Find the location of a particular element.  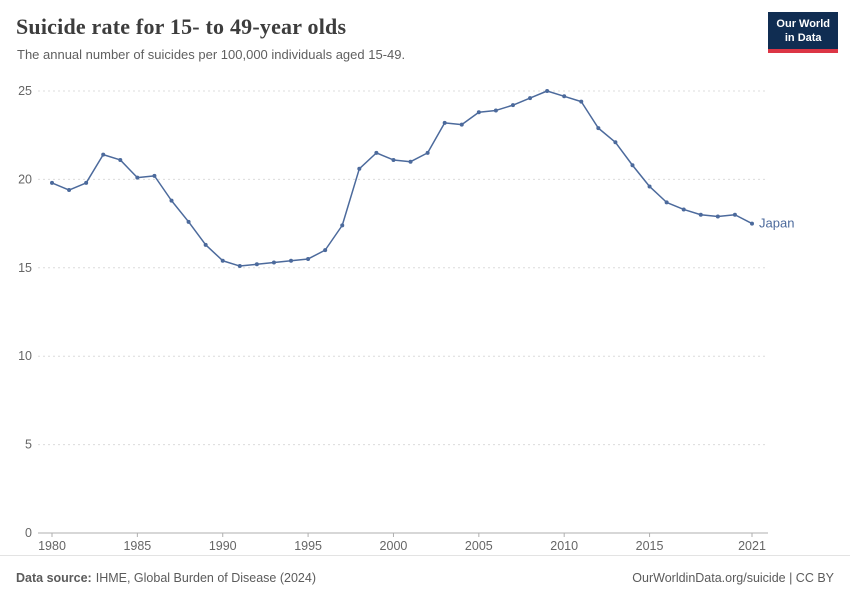

chart-title: Suicide rate for 15- to 49-year olds is located at coordinates (181, 26).